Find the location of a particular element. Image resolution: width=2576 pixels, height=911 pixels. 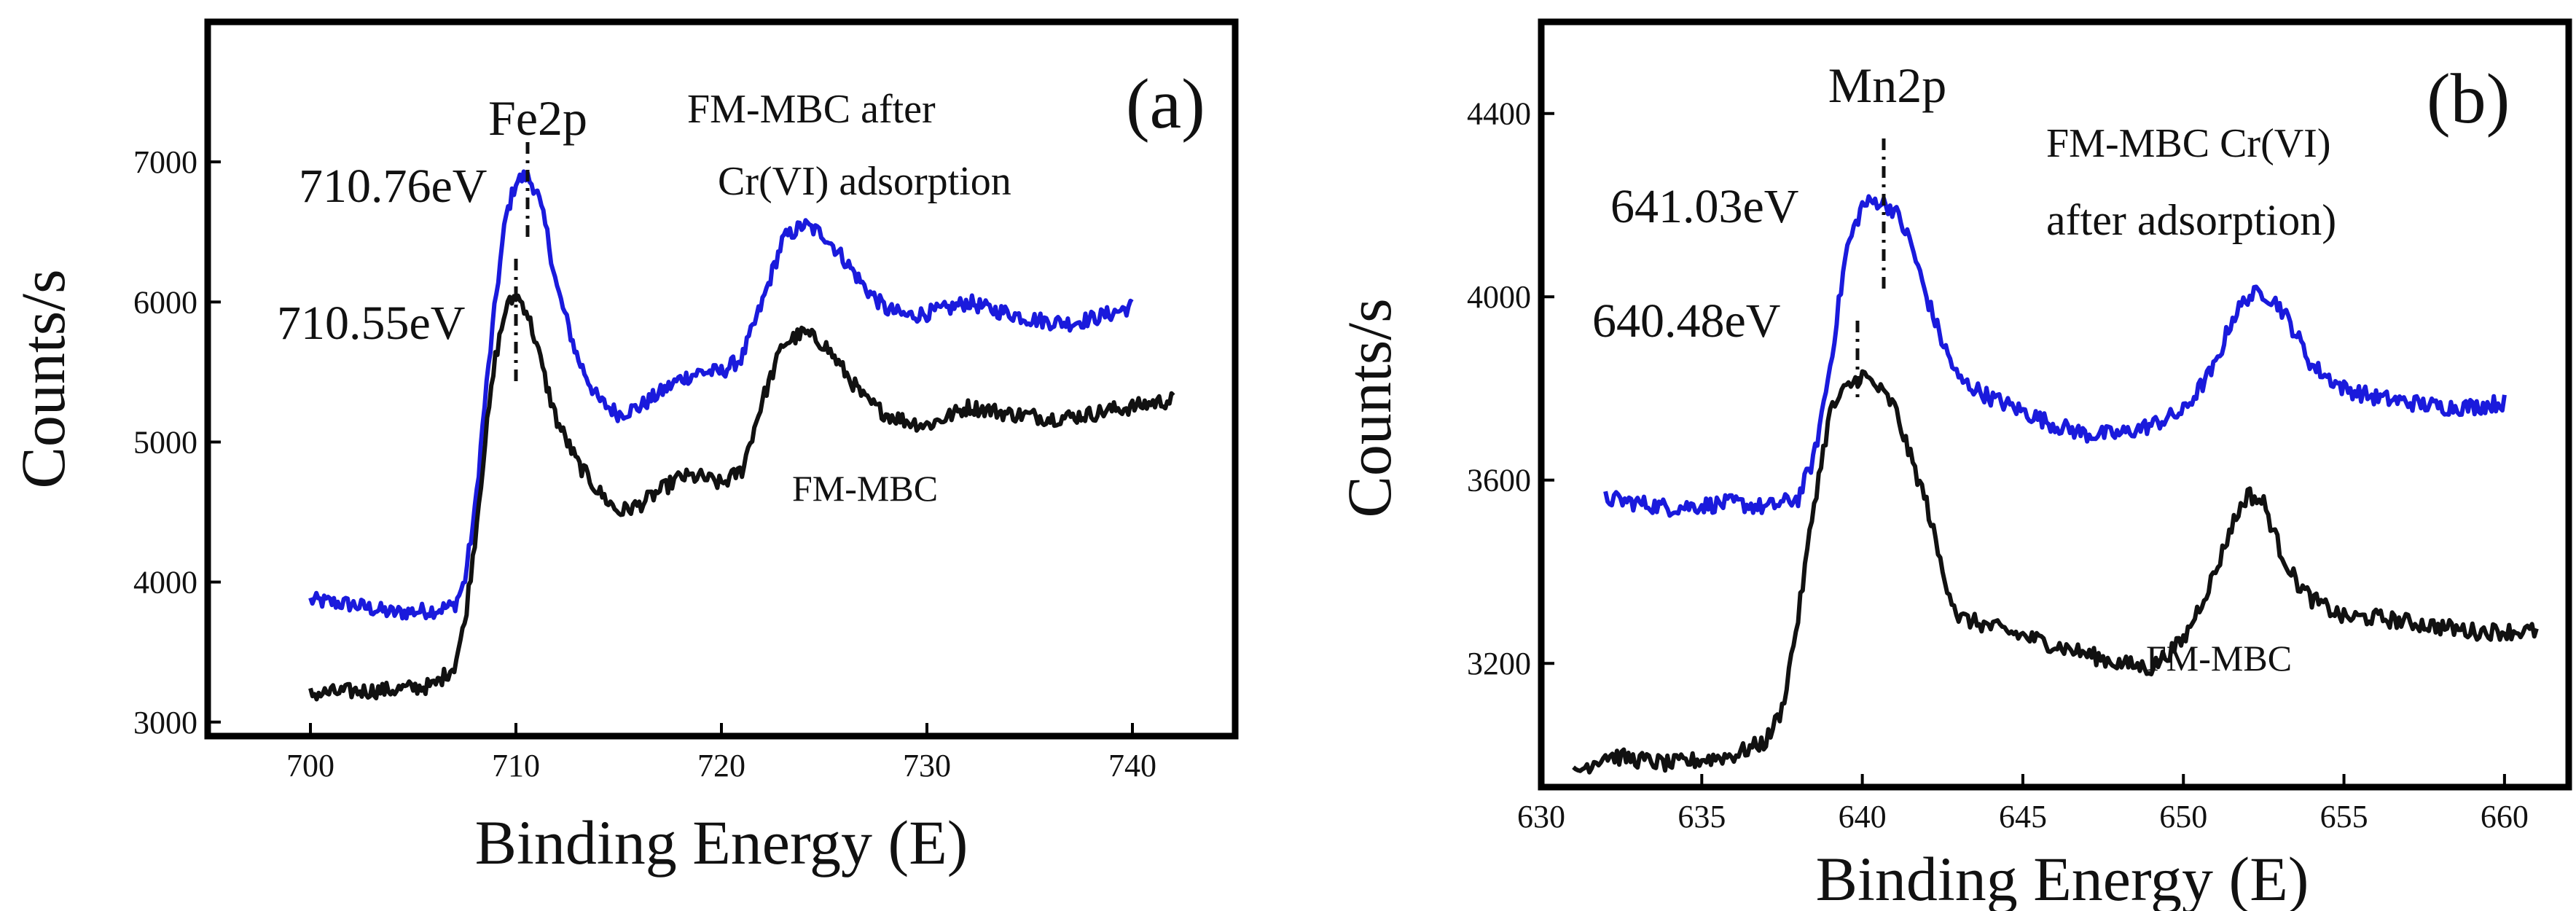

panel-b-label: (b) is located at coordinates (2468, 99).